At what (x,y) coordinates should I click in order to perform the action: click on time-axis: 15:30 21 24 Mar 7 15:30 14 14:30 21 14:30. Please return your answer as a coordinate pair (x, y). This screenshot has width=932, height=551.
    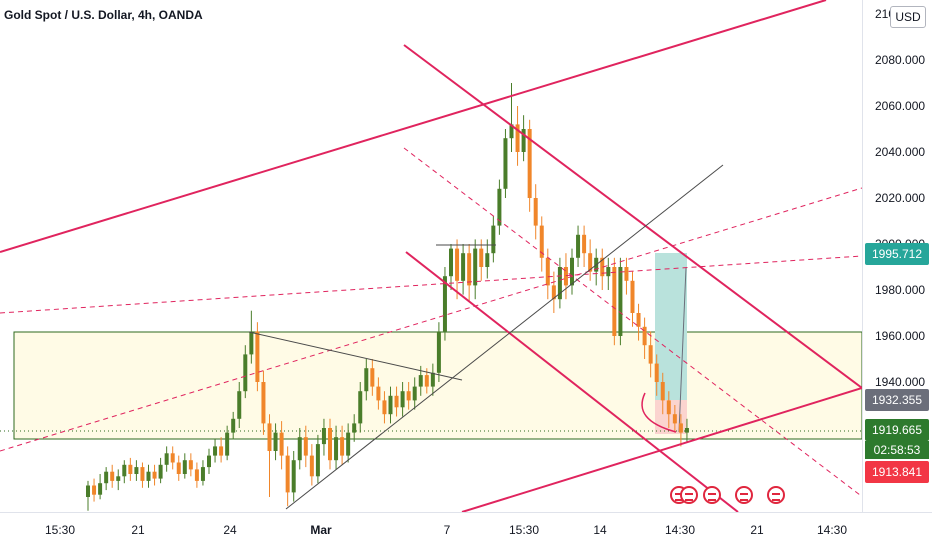
    Looking at the image, I should click on (466, 531).